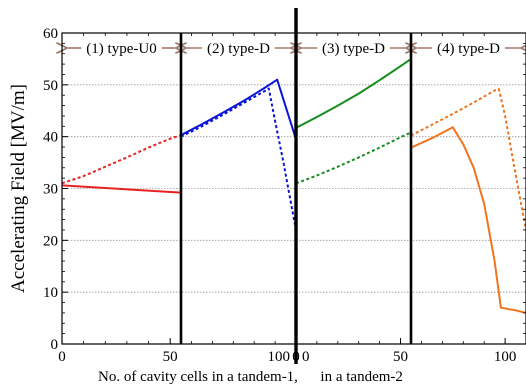 The image size is (526, 385). What do you see at coordinates (18, 188) in the screenshot?
I see `y-axis-title: Accelerating Field [MV/m]` at bounding box center [18, 188].